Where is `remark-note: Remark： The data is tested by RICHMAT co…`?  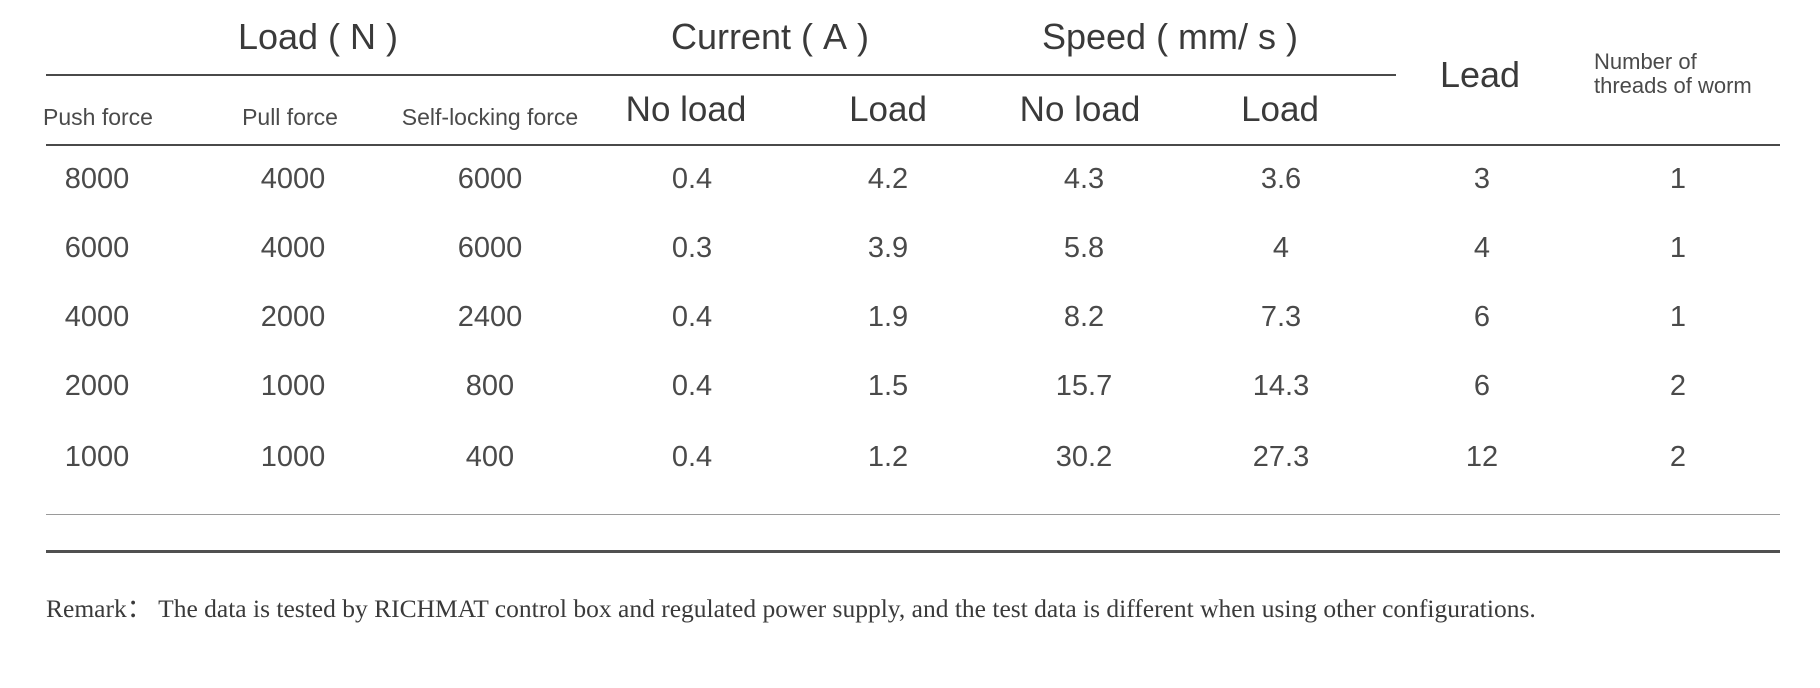
remark-note: Remark： The data is tested by RICHMAT co… is located at coordinates (791, 608).